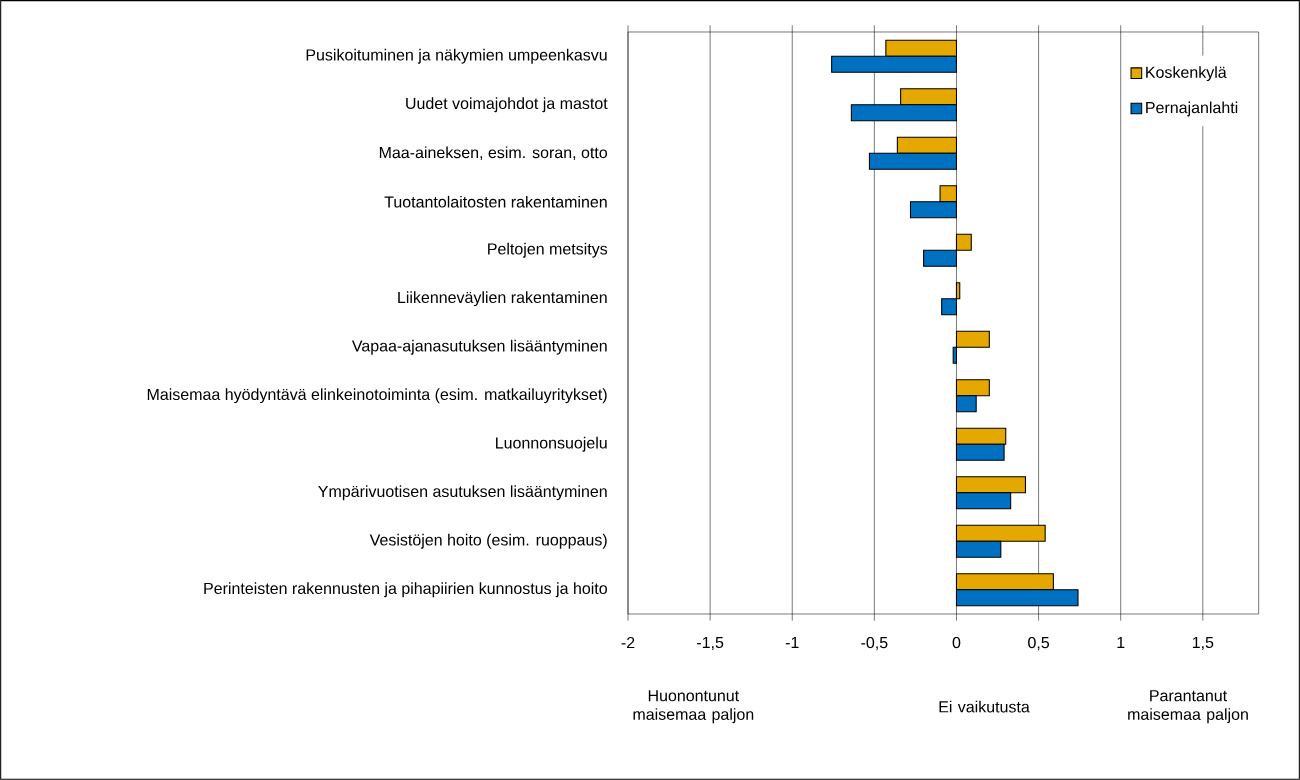 The height and width of the screenshot is (780, 1300). Describe the element at coordinates (507, 105) in the screenshot. I see `y-tick-label: Uudet voimajohdot ja mastot` at that location.